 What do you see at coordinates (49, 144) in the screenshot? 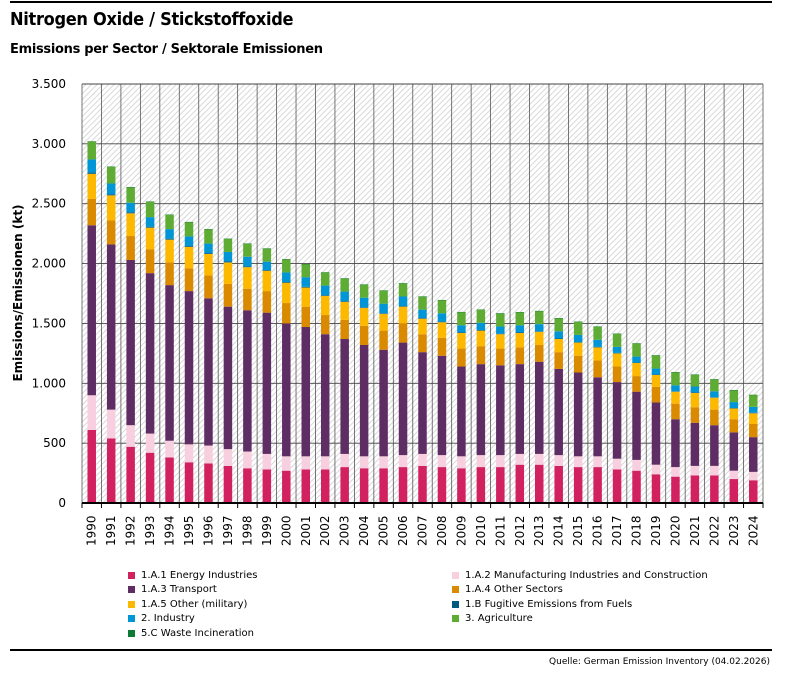
I see `y-tick-label: 3.000` at bounding box center [49, 144].